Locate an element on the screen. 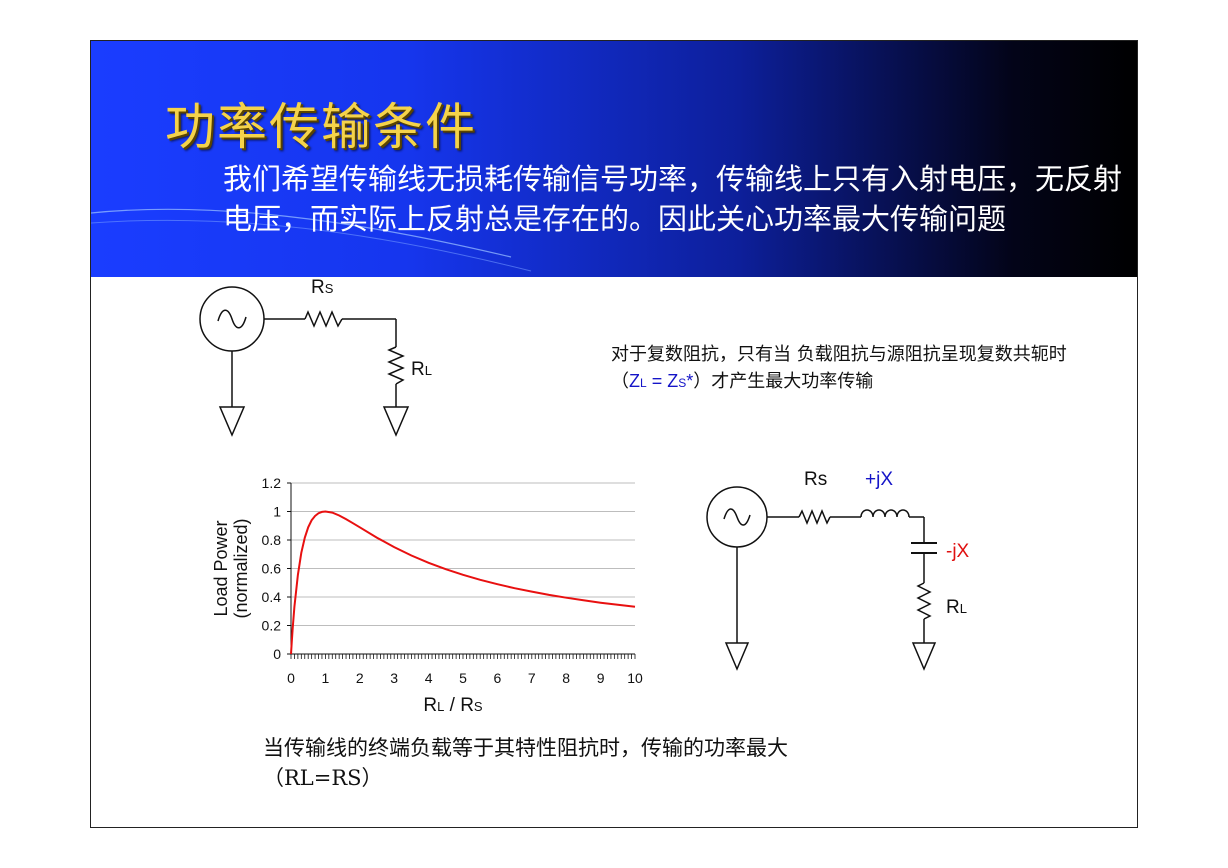 The image size is (1228, 868). rs-label: RS is located at coordinates (322, 287).